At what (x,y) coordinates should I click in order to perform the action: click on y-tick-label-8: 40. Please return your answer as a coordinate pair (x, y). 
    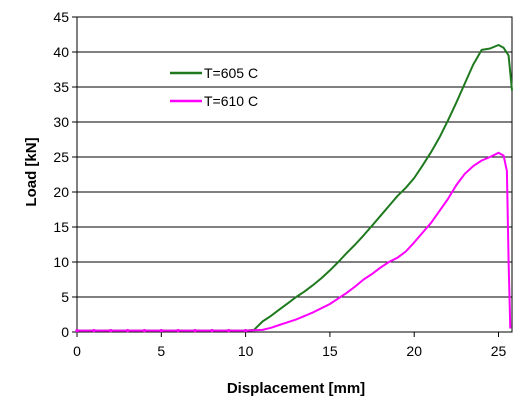
    Looking at the image, I should click on (61, 52).